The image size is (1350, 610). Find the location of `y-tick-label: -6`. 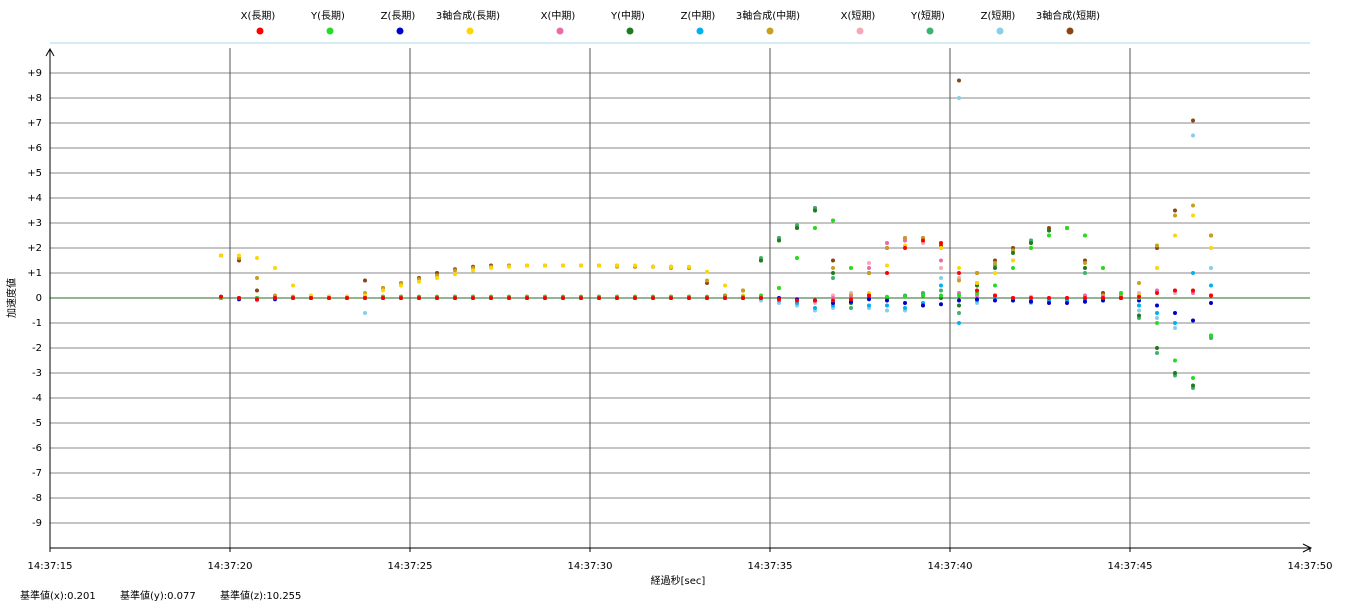

y-tick-label: -6 is located at coordinates (37, 448).